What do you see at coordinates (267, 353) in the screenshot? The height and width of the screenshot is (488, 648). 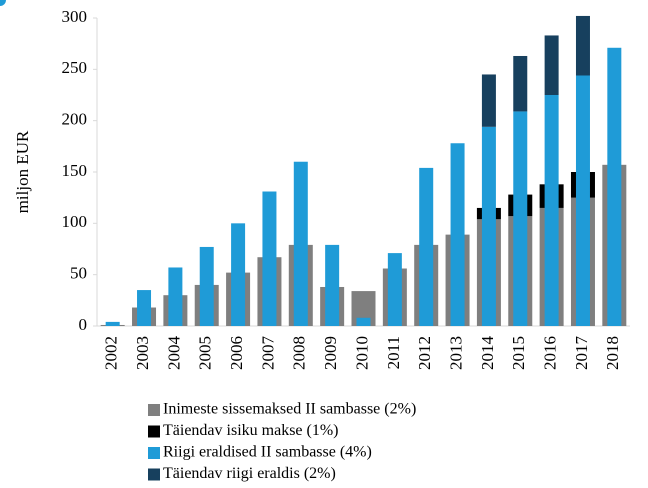 I see `x-tick-label: 2007` at bounding box center [267, 353].